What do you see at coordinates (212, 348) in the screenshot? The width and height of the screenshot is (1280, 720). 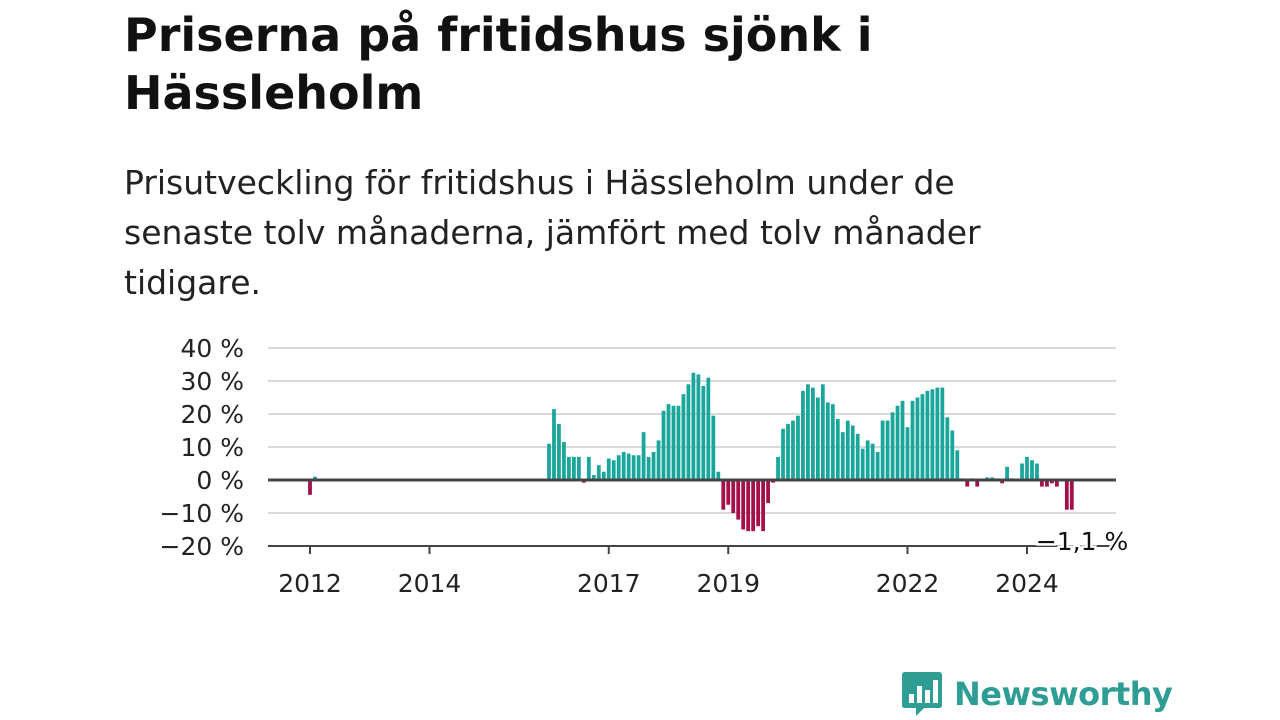 I see `y-tick-label: 40 %` at bounding box center [212, 348].